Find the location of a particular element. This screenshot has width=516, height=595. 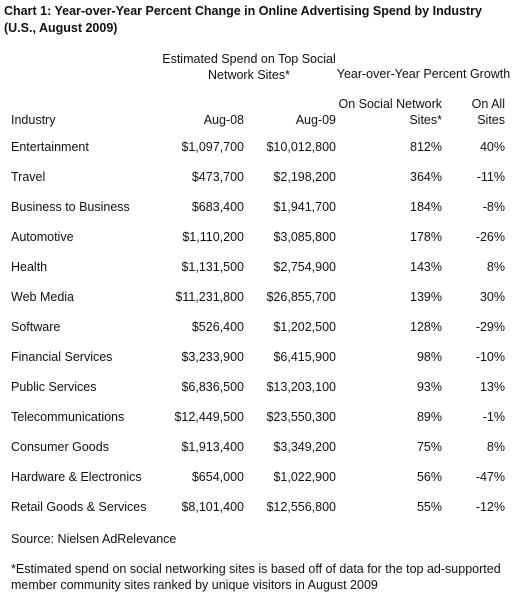

aug09-cell: $1,941,700 is located at coordinates (304, 207).